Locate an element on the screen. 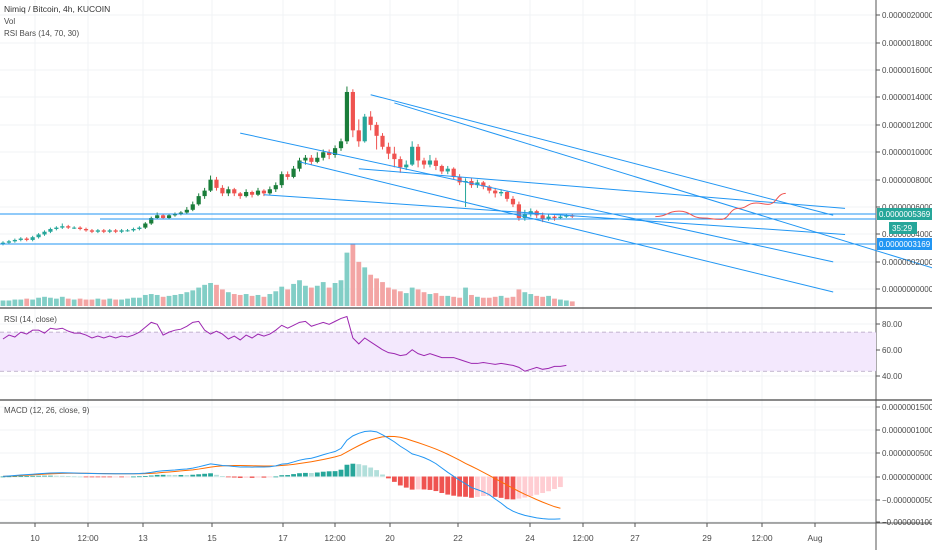  price-tick-label: 0.0000012000 is located at coordinates (907, 125).